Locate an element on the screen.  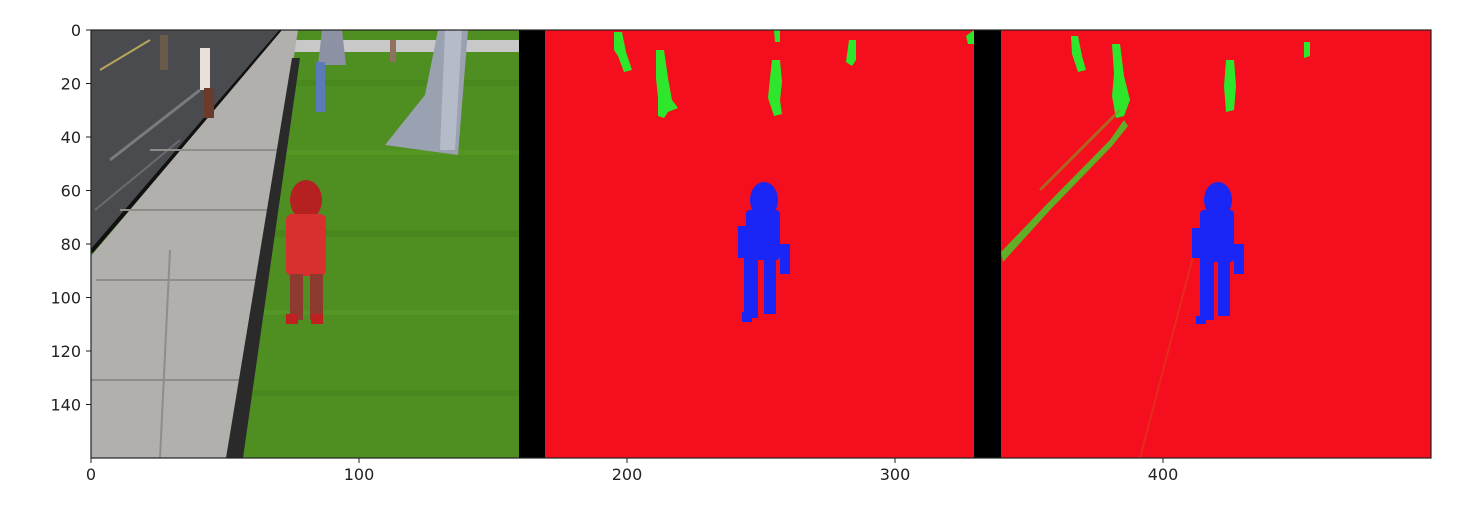
y-axis: 0 20 40 60 80 100 120 140 is located at coordinates (70, 218).